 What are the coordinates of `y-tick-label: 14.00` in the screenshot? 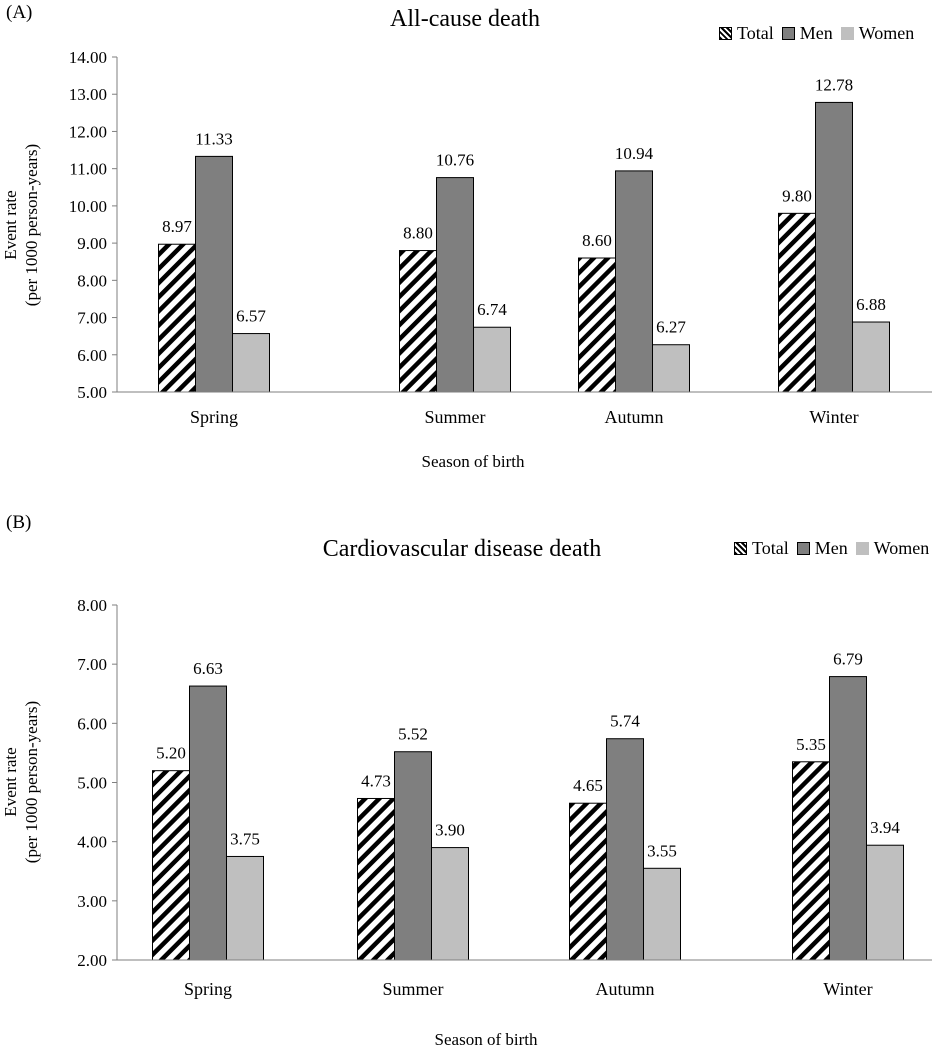 It's located at (88, 57).